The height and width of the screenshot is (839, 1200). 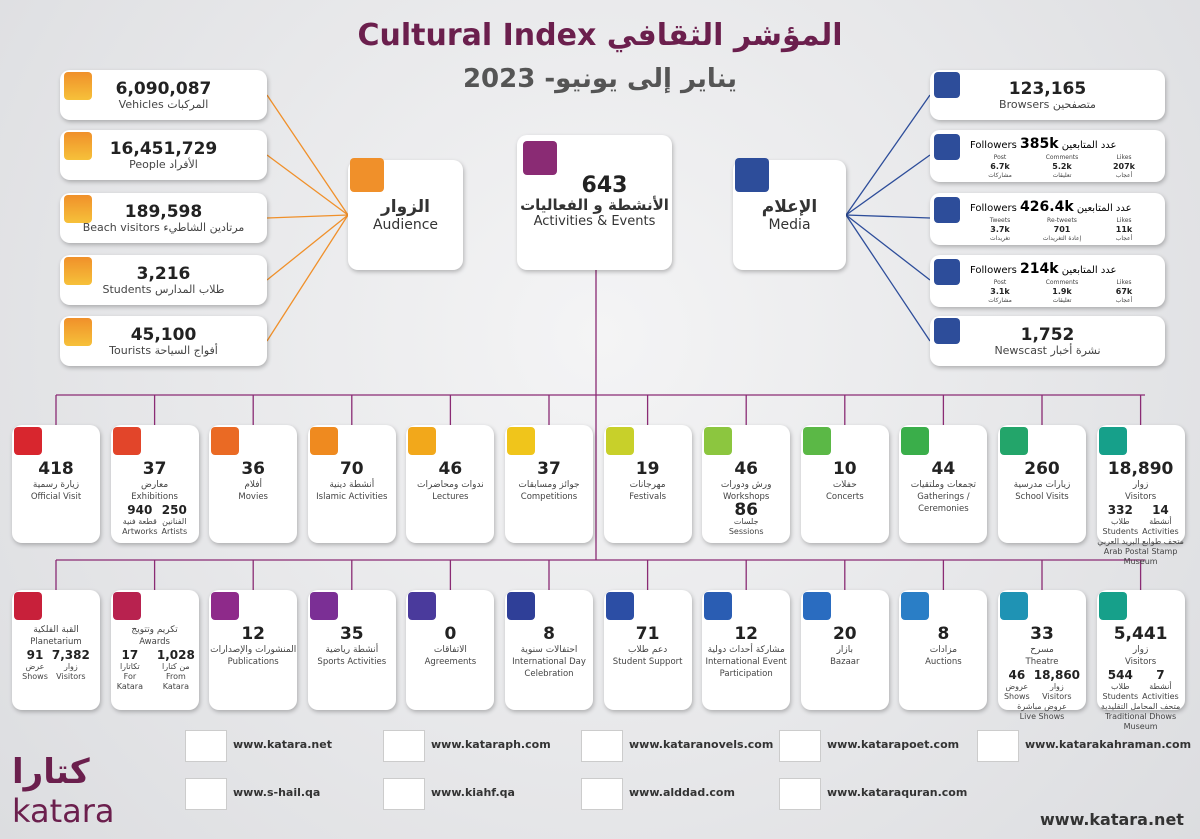 What do you see at coordinates (163, 95) in the screenshot?
I see `audience-item: 6,090,087 Vehicles المركبات` at bounding box center [163, 95].